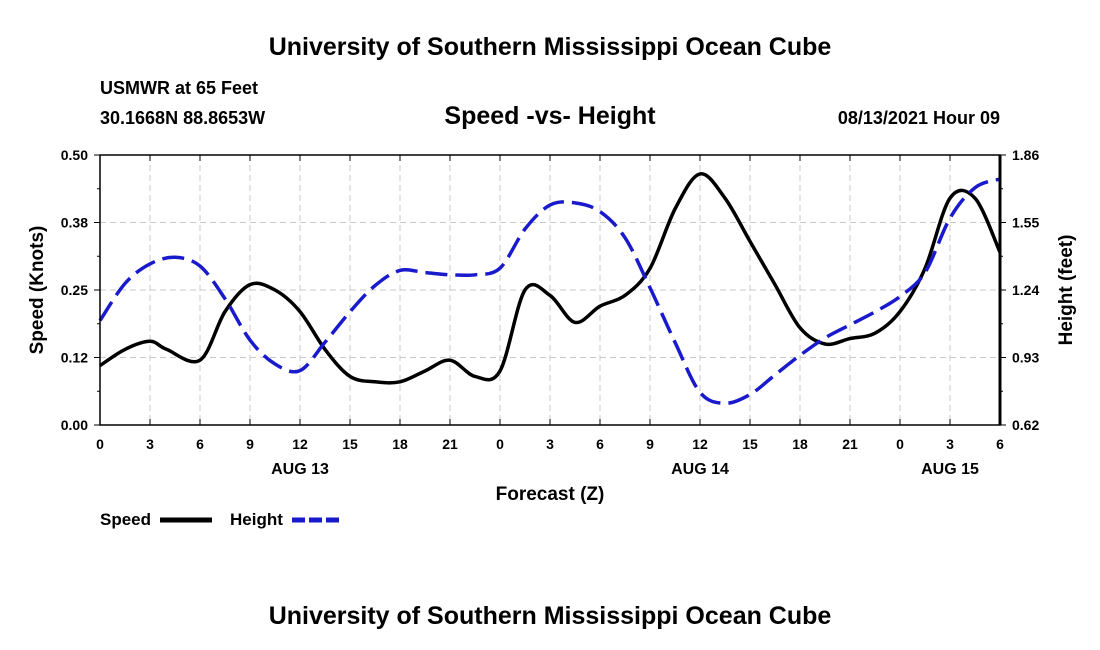 Image resolution: width=1100 pixels, height=650 pixels. I want to click on y-tick-label-right: 1.86, so click(1025, 155).